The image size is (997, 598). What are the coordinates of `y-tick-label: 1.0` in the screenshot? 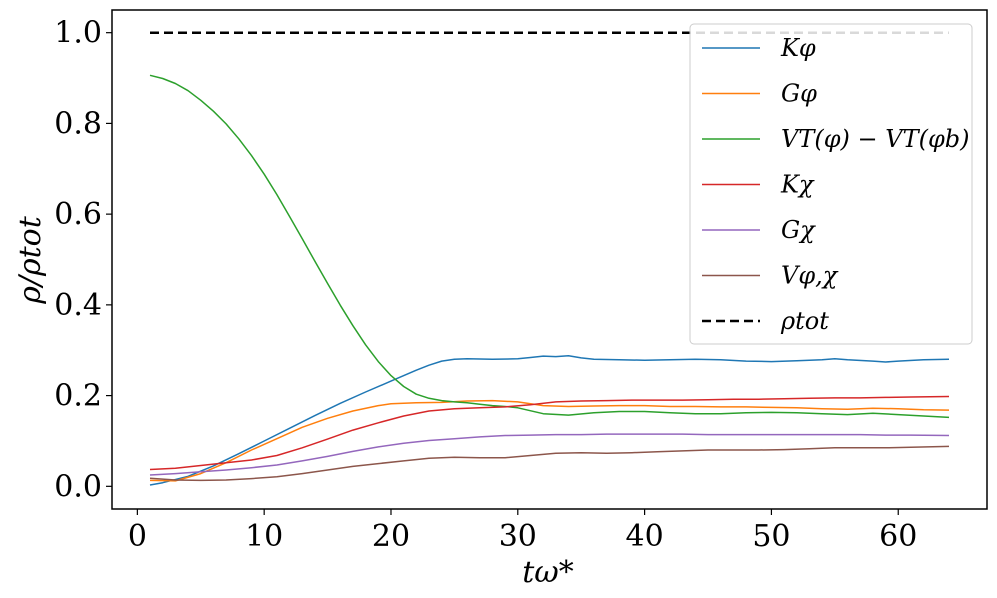 It's located at (78, 33).